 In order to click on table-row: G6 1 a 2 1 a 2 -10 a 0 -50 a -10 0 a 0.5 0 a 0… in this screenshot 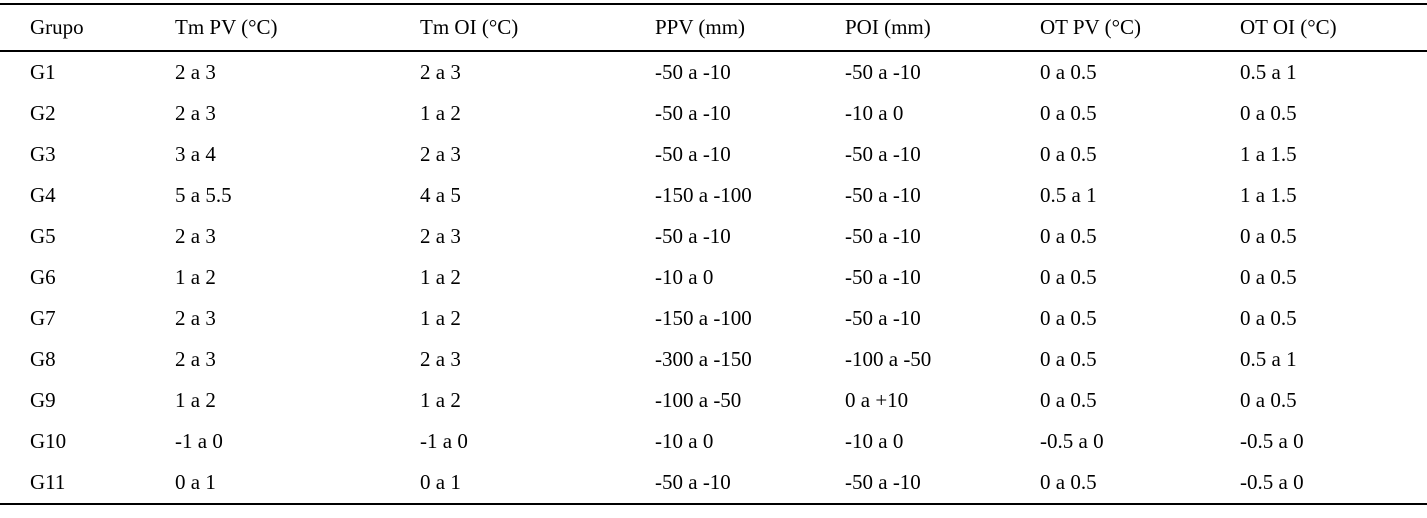, I will do `click(713, 277)`.